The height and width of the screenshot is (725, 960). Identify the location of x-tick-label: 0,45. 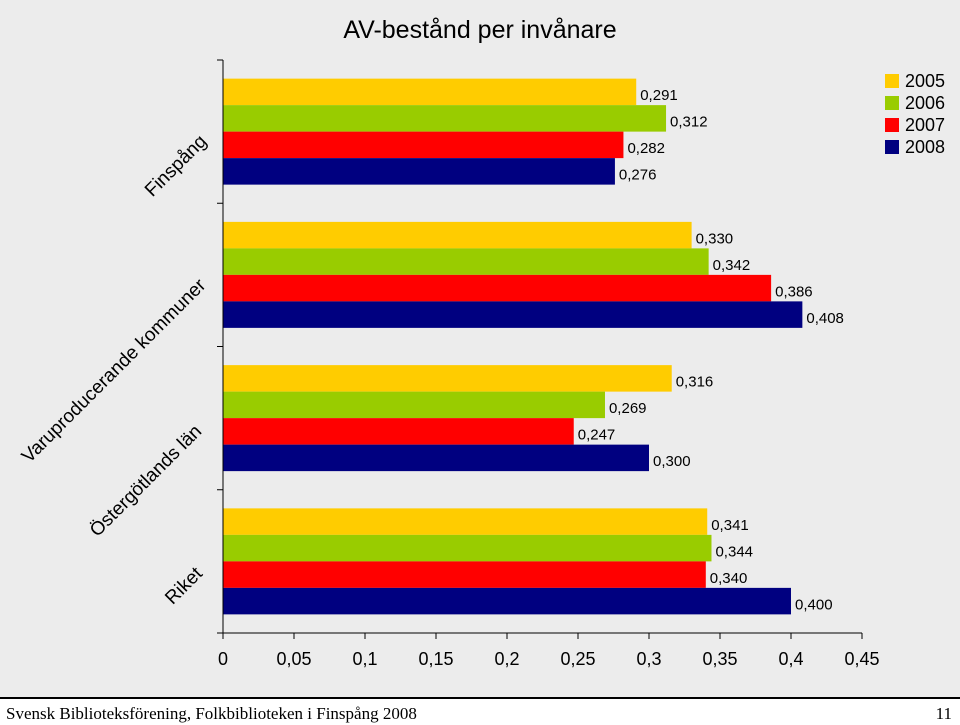
(861, 659).